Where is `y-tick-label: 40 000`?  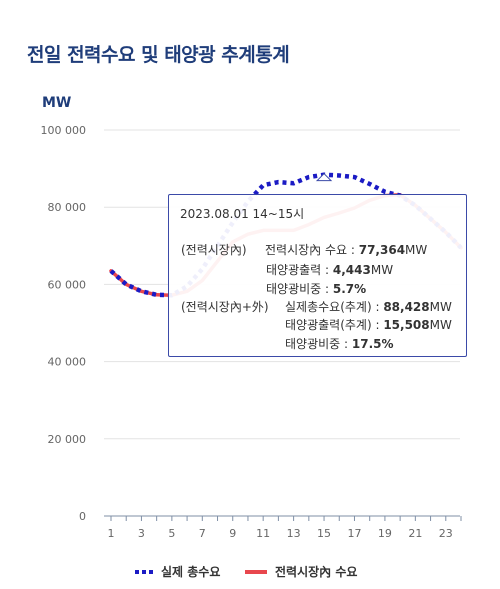
y-tick-label: 40 000 is located at coordinates (67, 362).